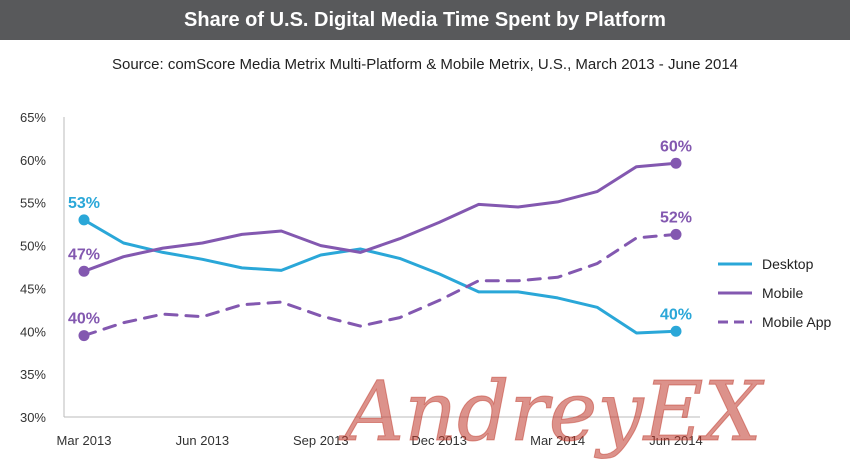 The image size is (850, 461). Describe the element at coordinates (321, 440) in the screenshot. I see `x-tick-label: Sep 2013` at that location.